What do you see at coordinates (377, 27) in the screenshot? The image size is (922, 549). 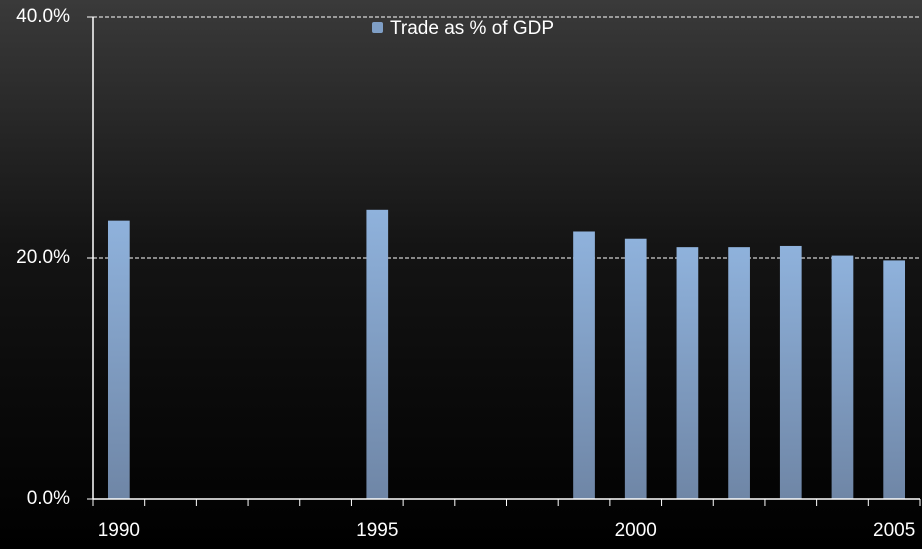 I see `legend-swatch` at bounding box center [377, 27].